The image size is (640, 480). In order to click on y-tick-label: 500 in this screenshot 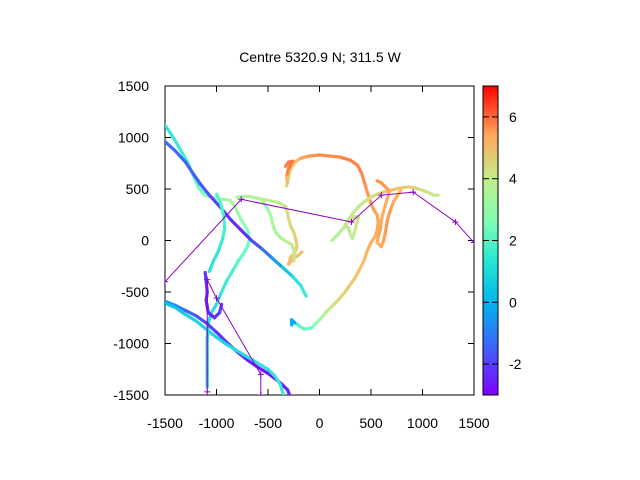, I will do `click(138, 189)`.